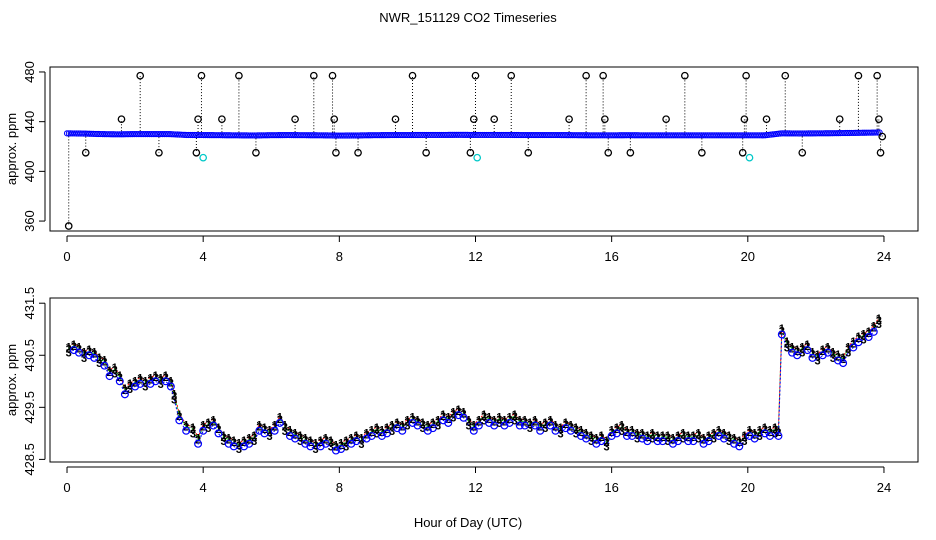 This screenshot has width=936, height=540. What do you see at coordinates (477, 480) in the screenshot?
I see `bottom-x-axis: 0 4 8 12 16 20 24` at bounding box center [477, 480].